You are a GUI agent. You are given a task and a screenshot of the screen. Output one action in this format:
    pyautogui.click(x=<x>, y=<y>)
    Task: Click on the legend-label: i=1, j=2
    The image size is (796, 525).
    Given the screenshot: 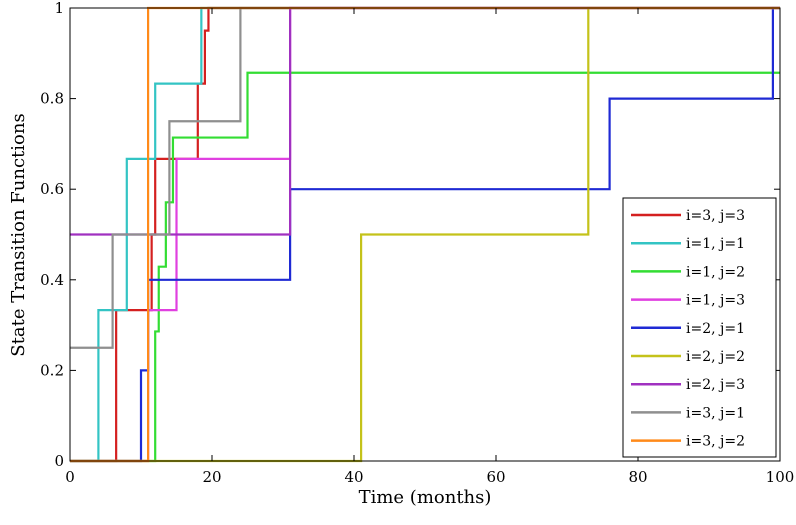 What is the action you would take?
    pyautogui.click(x=715, y=272)
    